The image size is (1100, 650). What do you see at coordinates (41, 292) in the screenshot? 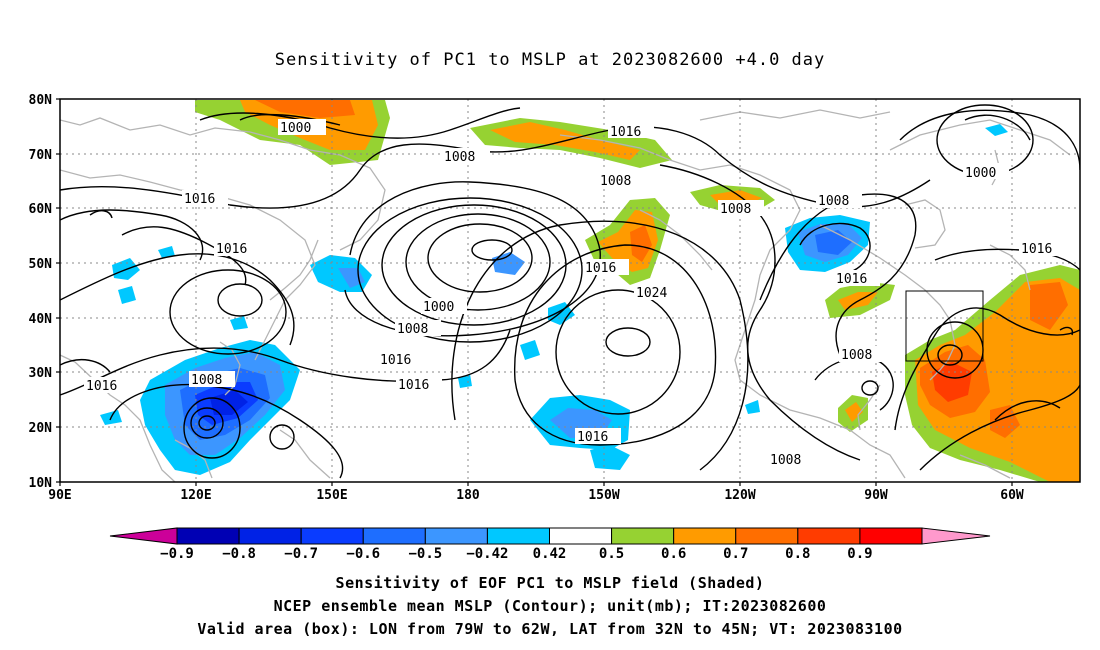
I see `latitude-labels: 80N 70N 60N 50N 40N 30N 20N 10N` at bounding box center [41, 292].